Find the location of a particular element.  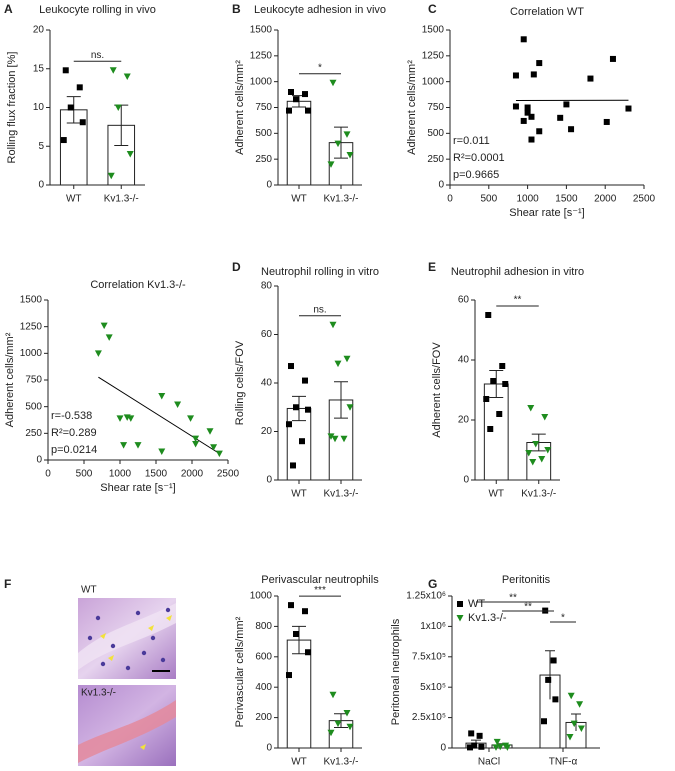

x-tick-label: 1500 is located at coordinates (156, 474).